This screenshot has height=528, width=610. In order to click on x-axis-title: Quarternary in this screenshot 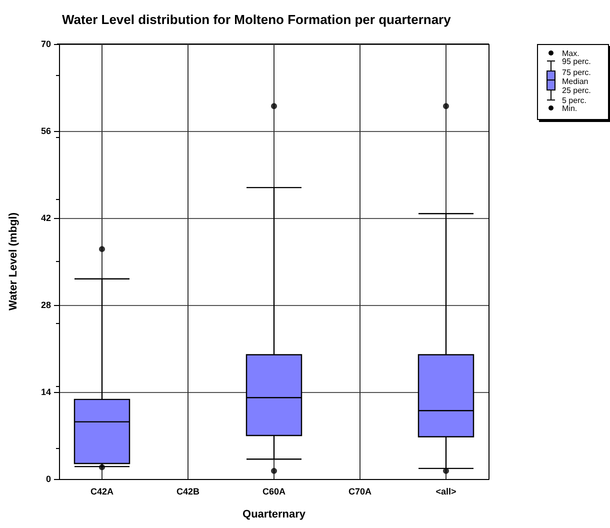, I will do `click(274, 514)`.